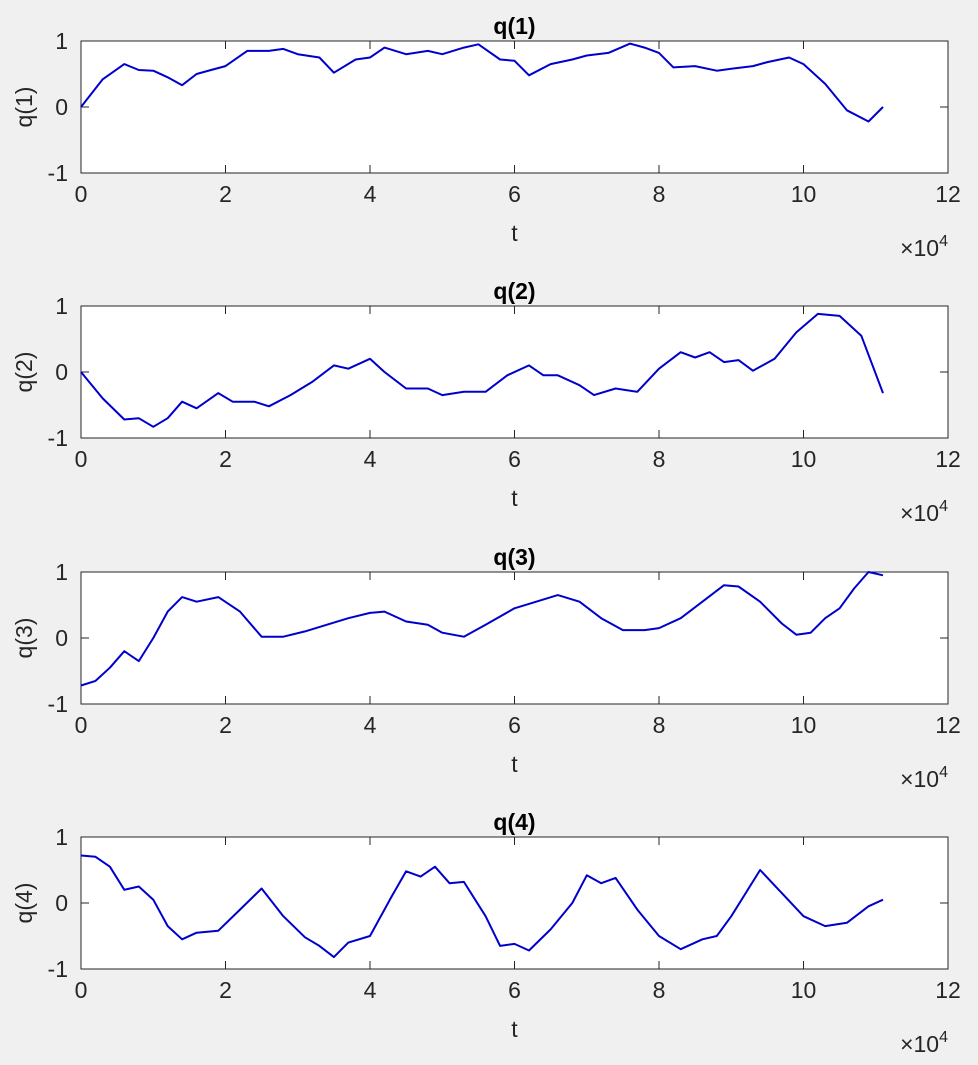 This screenshot has width=978, height=1065. I want to click on chart-title: q(4), so click(514, 822).